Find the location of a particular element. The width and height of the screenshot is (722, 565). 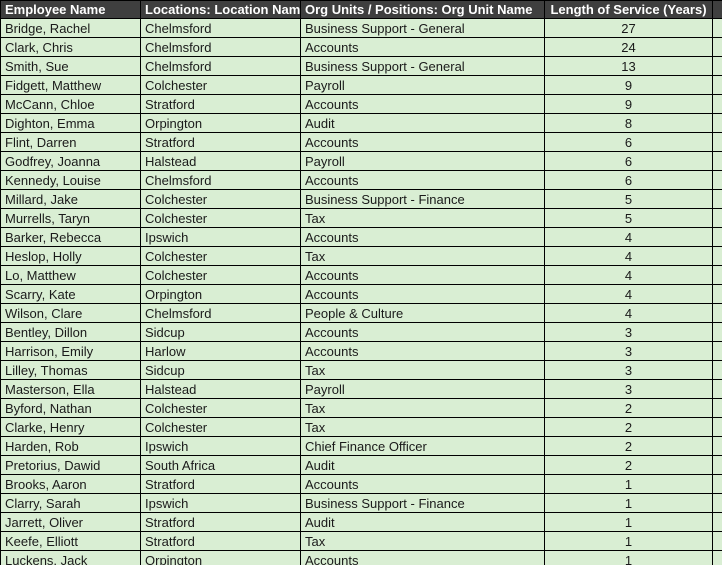

org-unit-cell: People & Culture is located at coordinates (422, 313).